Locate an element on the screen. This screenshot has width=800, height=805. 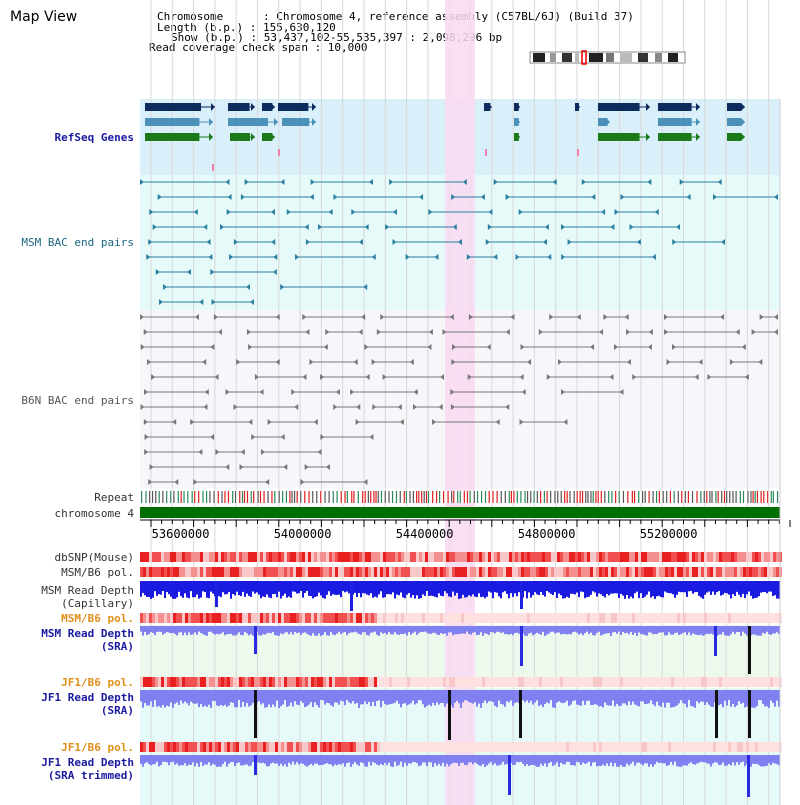
depth-spike is located at coordinates (521, 595).